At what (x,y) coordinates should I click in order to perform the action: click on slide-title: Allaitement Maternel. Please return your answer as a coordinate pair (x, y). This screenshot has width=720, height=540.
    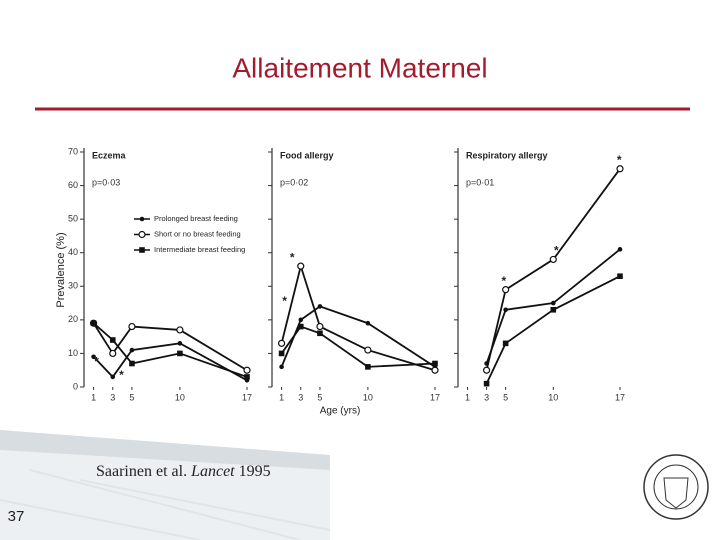
    Looking at the image, I should click on (359, 67).